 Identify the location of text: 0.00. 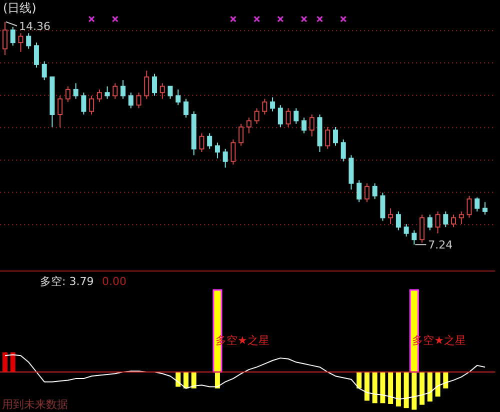
(114, 281).